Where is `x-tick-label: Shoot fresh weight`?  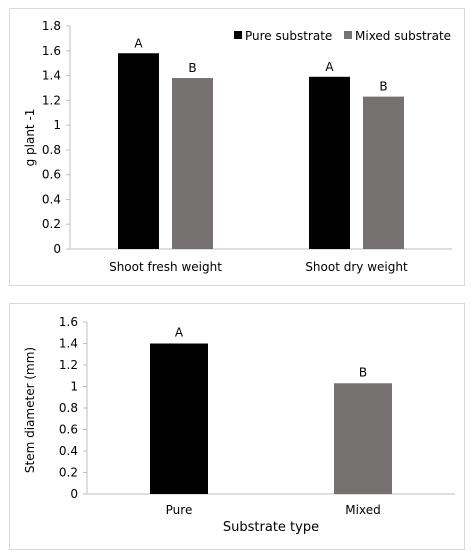 x-tick-label: Shoot fresh weight is located at coordinates (165, 267).